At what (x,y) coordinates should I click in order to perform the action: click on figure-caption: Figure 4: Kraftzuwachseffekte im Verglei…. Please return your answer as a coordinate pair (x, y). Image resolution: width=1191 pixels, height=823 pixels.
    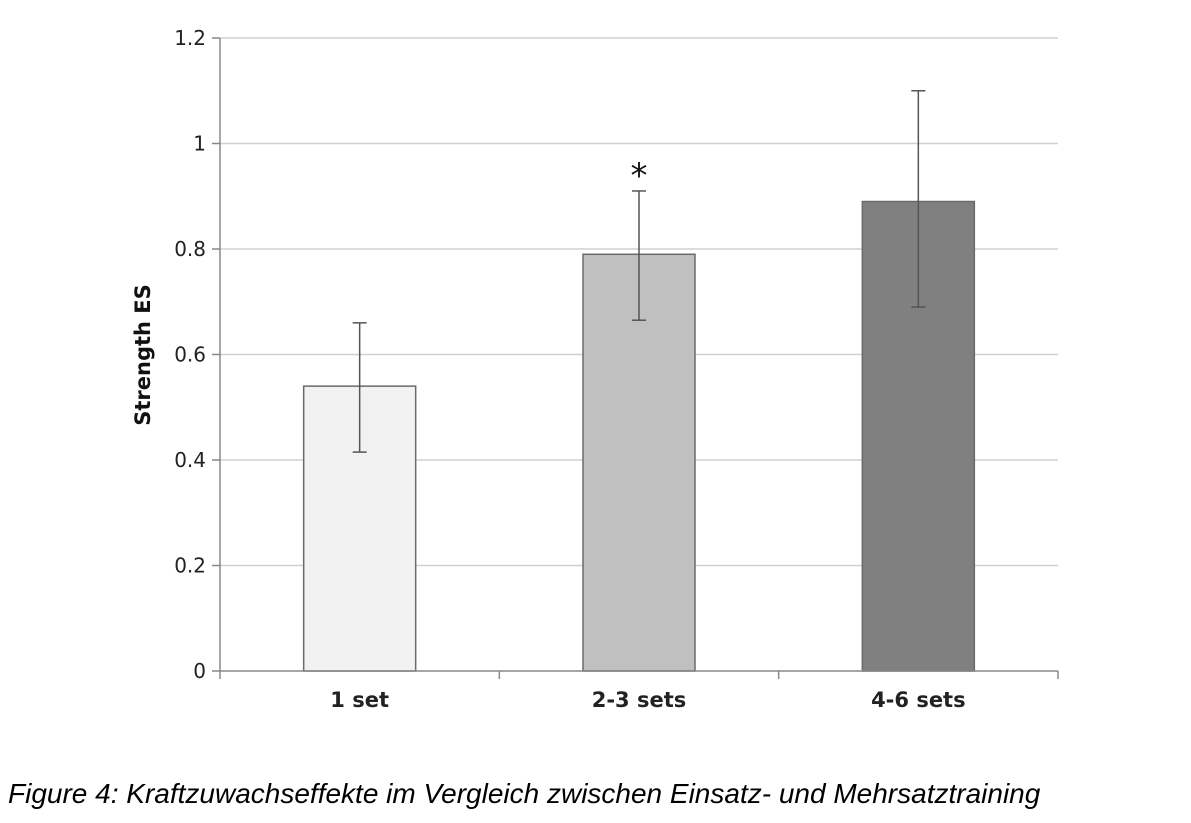
    Looking at the image, I should click on (524, 793).